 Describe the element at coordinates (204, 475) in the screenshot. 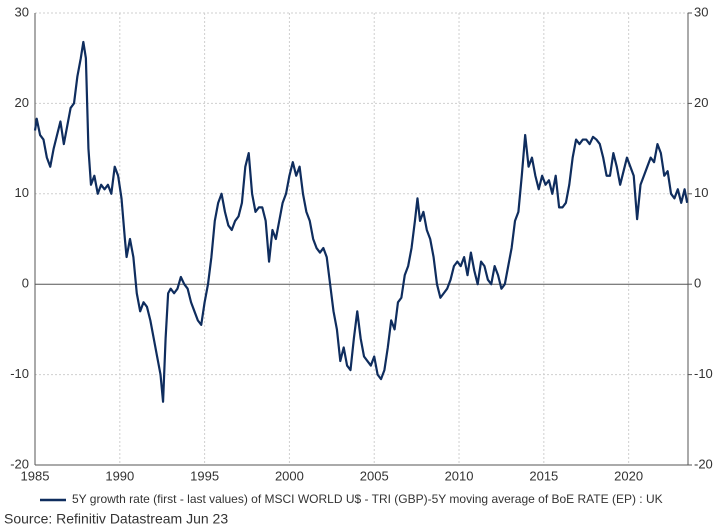

I see `x-tick-label: 1995` at that location.